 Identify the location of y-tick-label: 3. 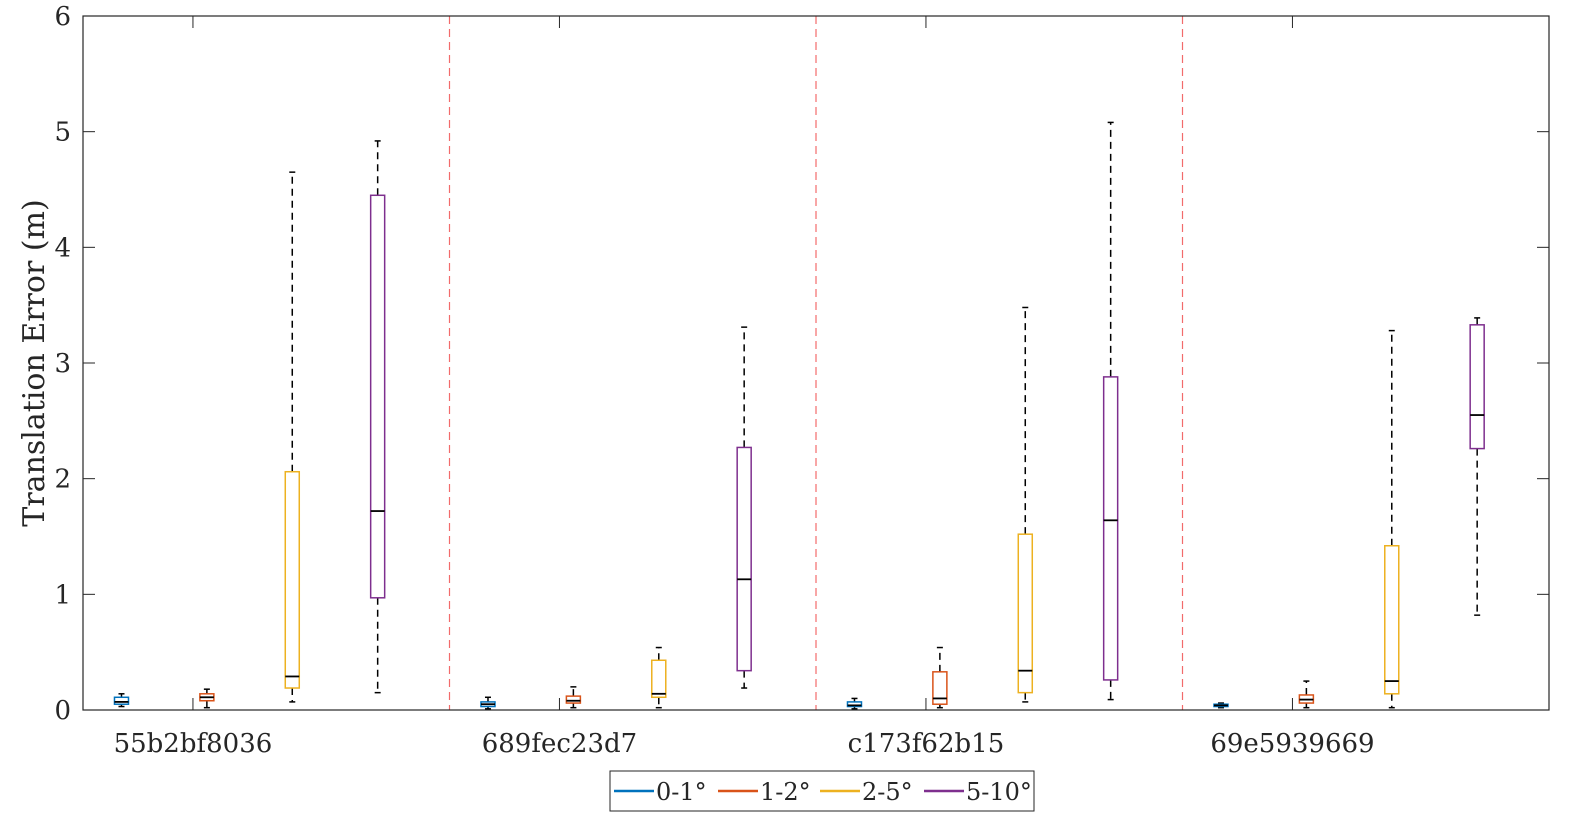
(62, 364).